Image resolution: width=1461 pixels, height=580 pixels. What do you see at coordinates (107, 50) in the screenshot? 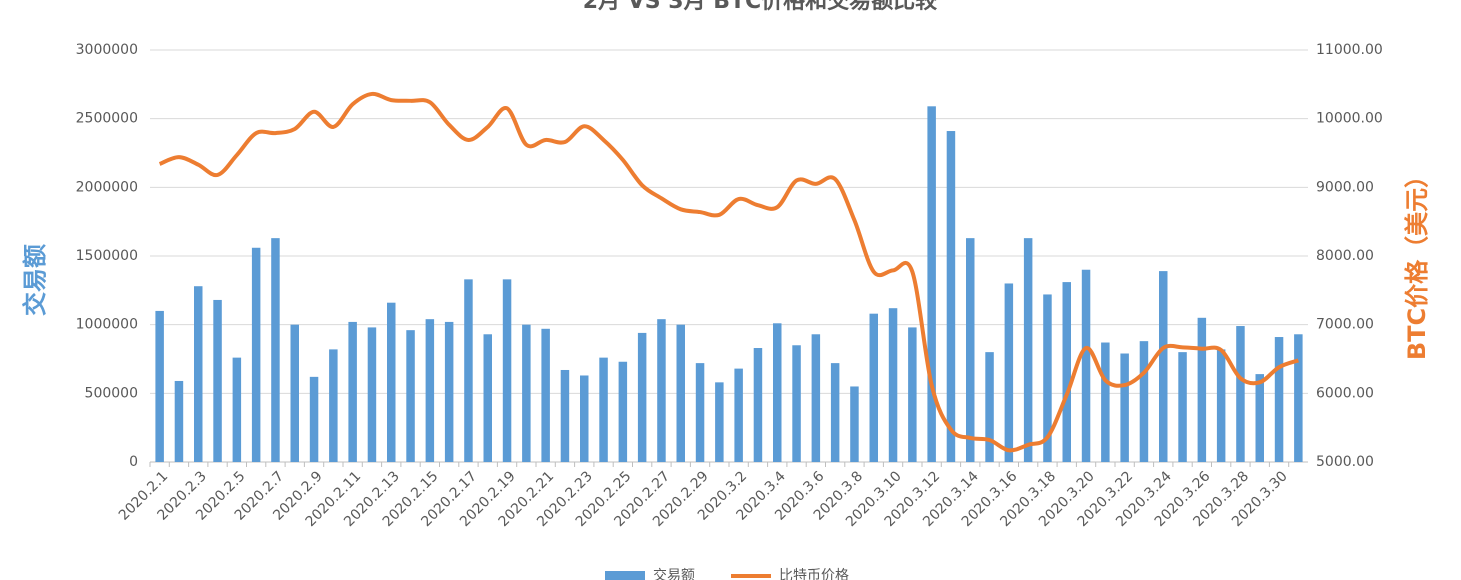
I see `y-tick-label: 3000000` at bounding box center [107, 50].